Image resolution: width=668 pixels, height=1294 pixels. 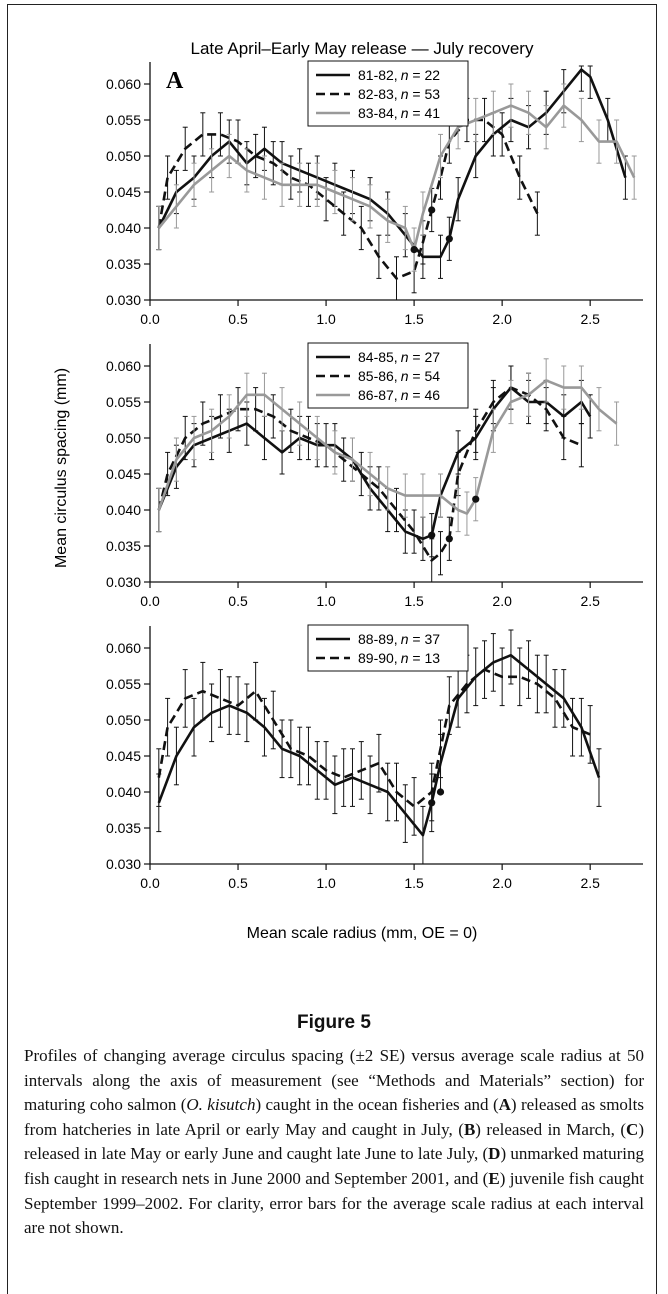 What do you see at coordinates (378, 395) in the screenshot?
I see `legend-label: 86-87,` at bounding box center [378, 395].